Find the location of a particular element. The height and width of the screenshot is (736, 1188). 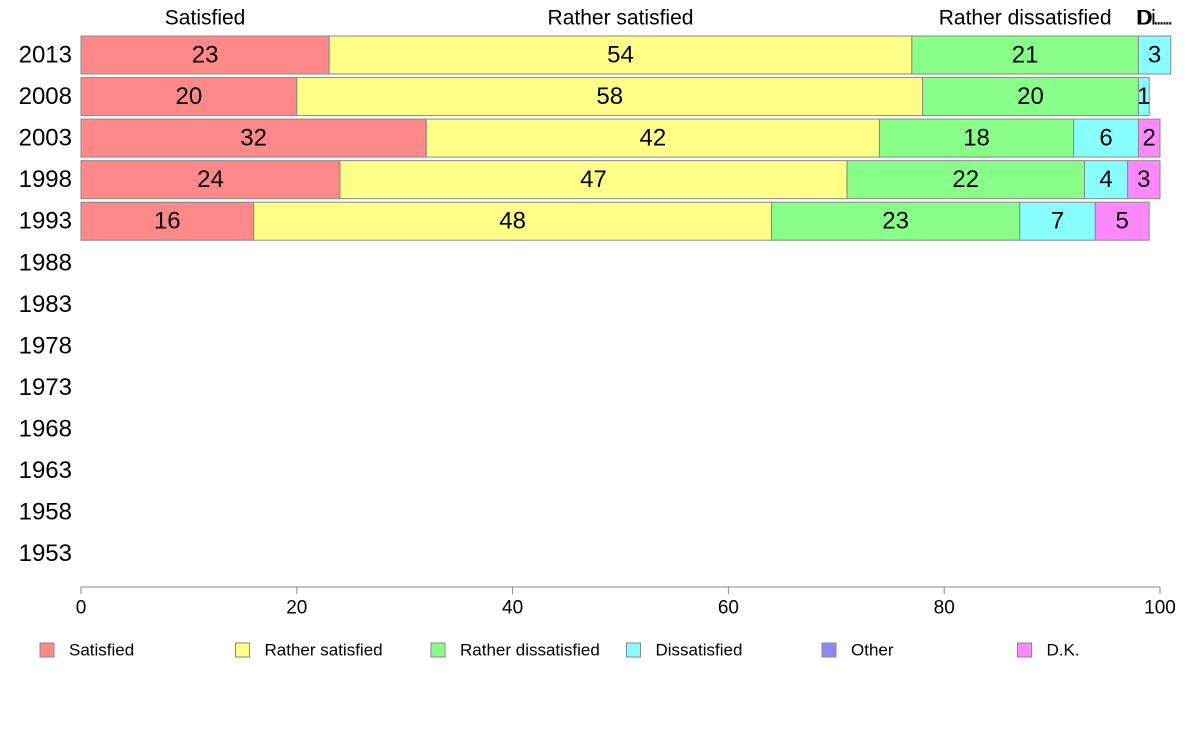

bar-value-label: 54 is located at coordinates (620, 55).